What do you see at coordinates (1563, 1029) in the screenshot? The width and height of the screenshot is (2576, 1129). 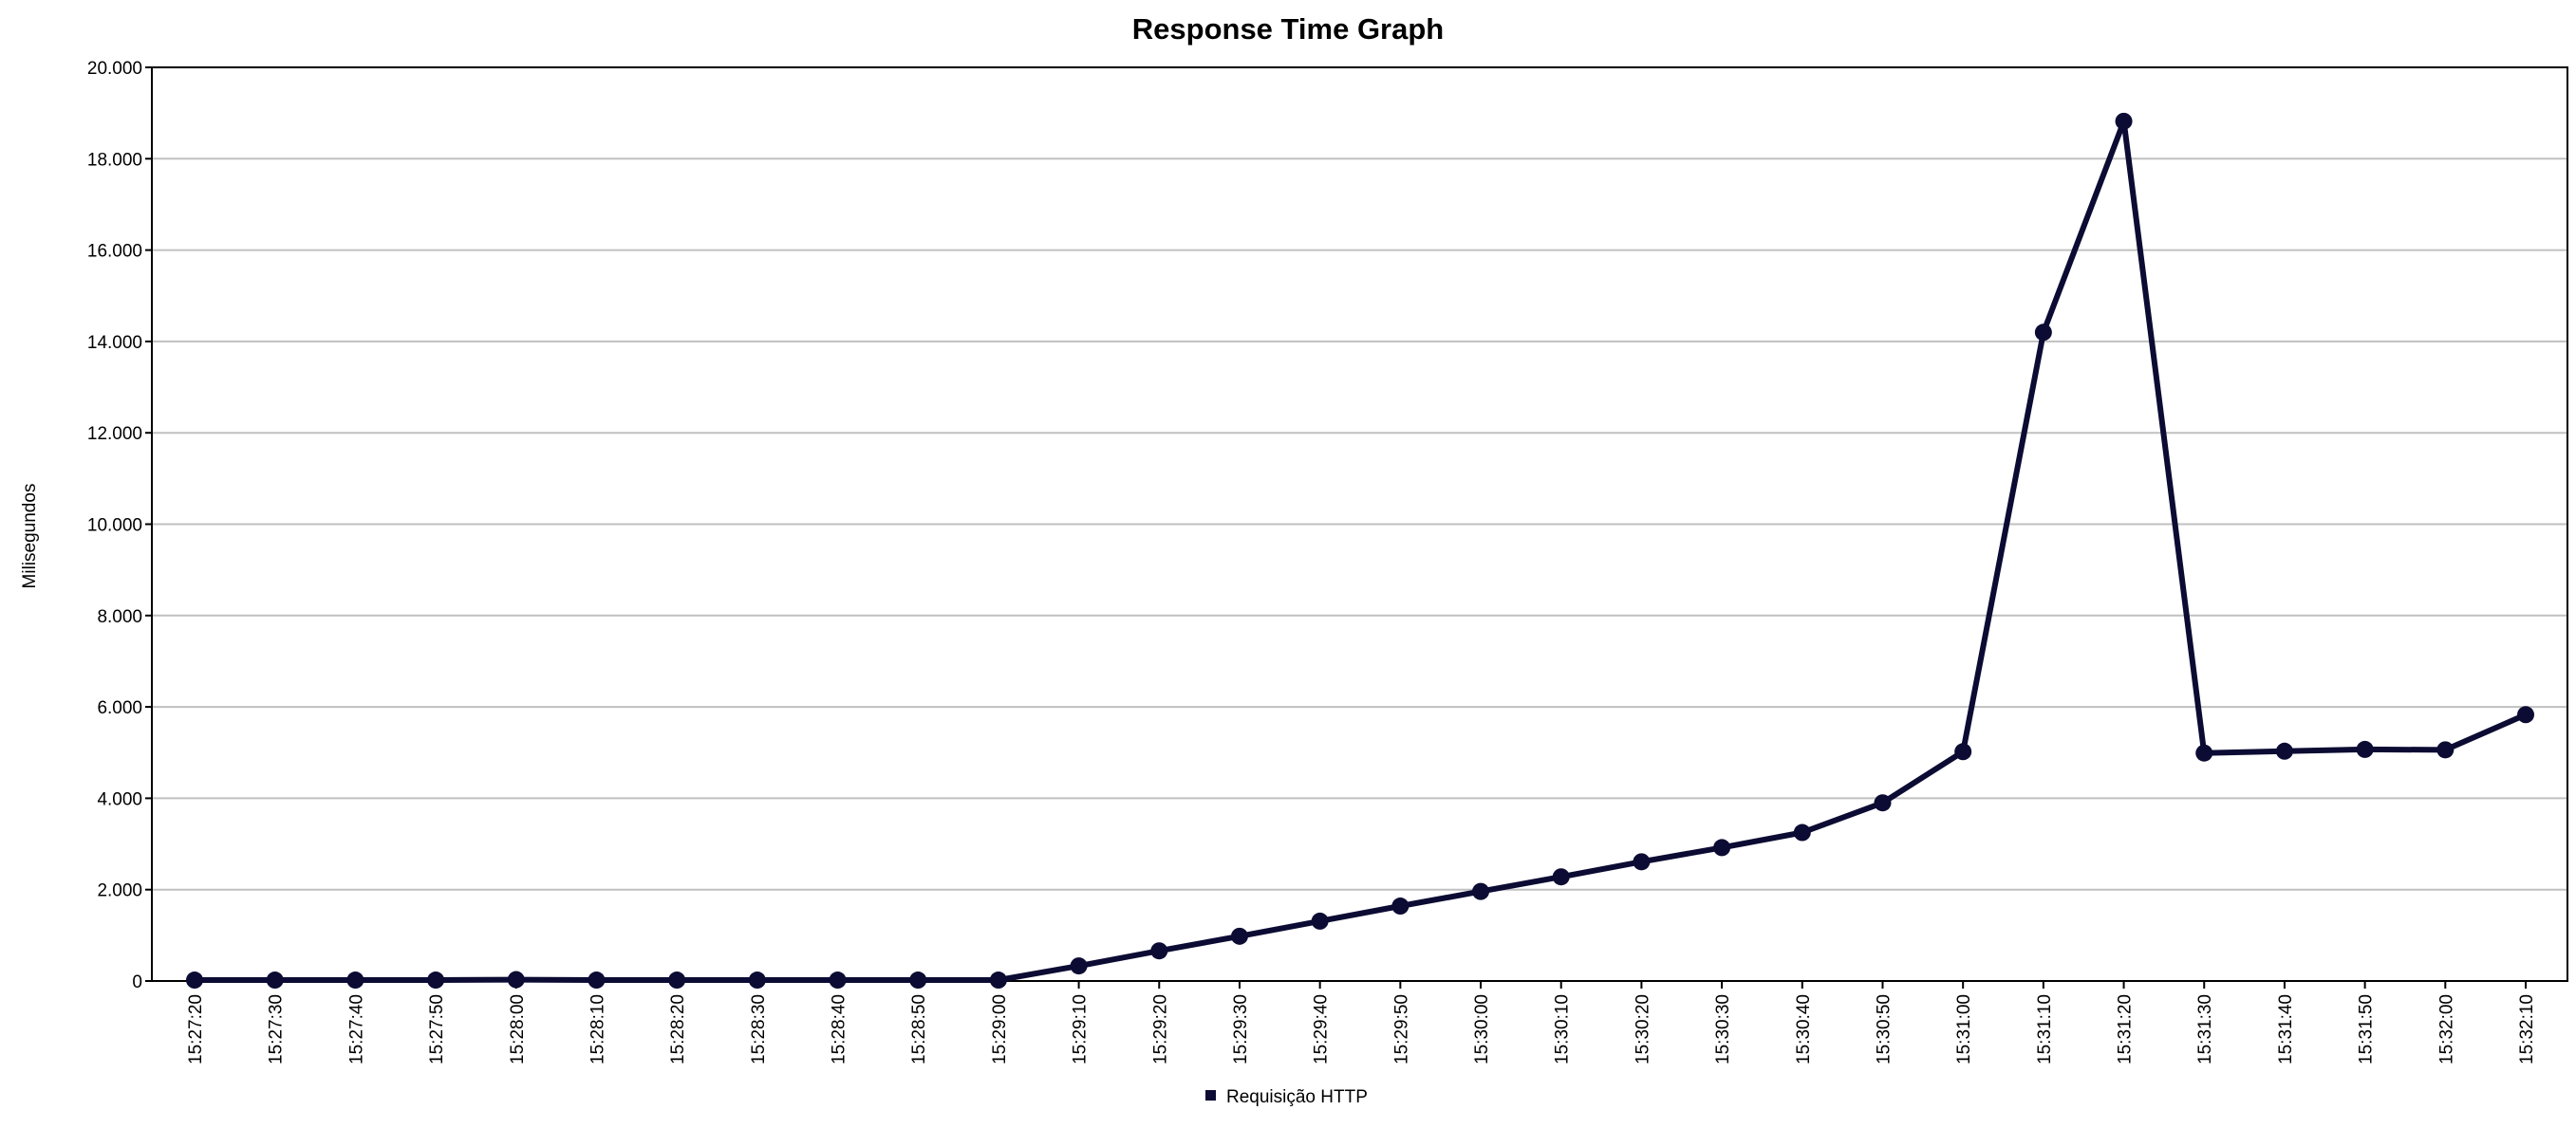 I see `x-tick-label: 15:30:10` at bounding box center [1563, 1029].